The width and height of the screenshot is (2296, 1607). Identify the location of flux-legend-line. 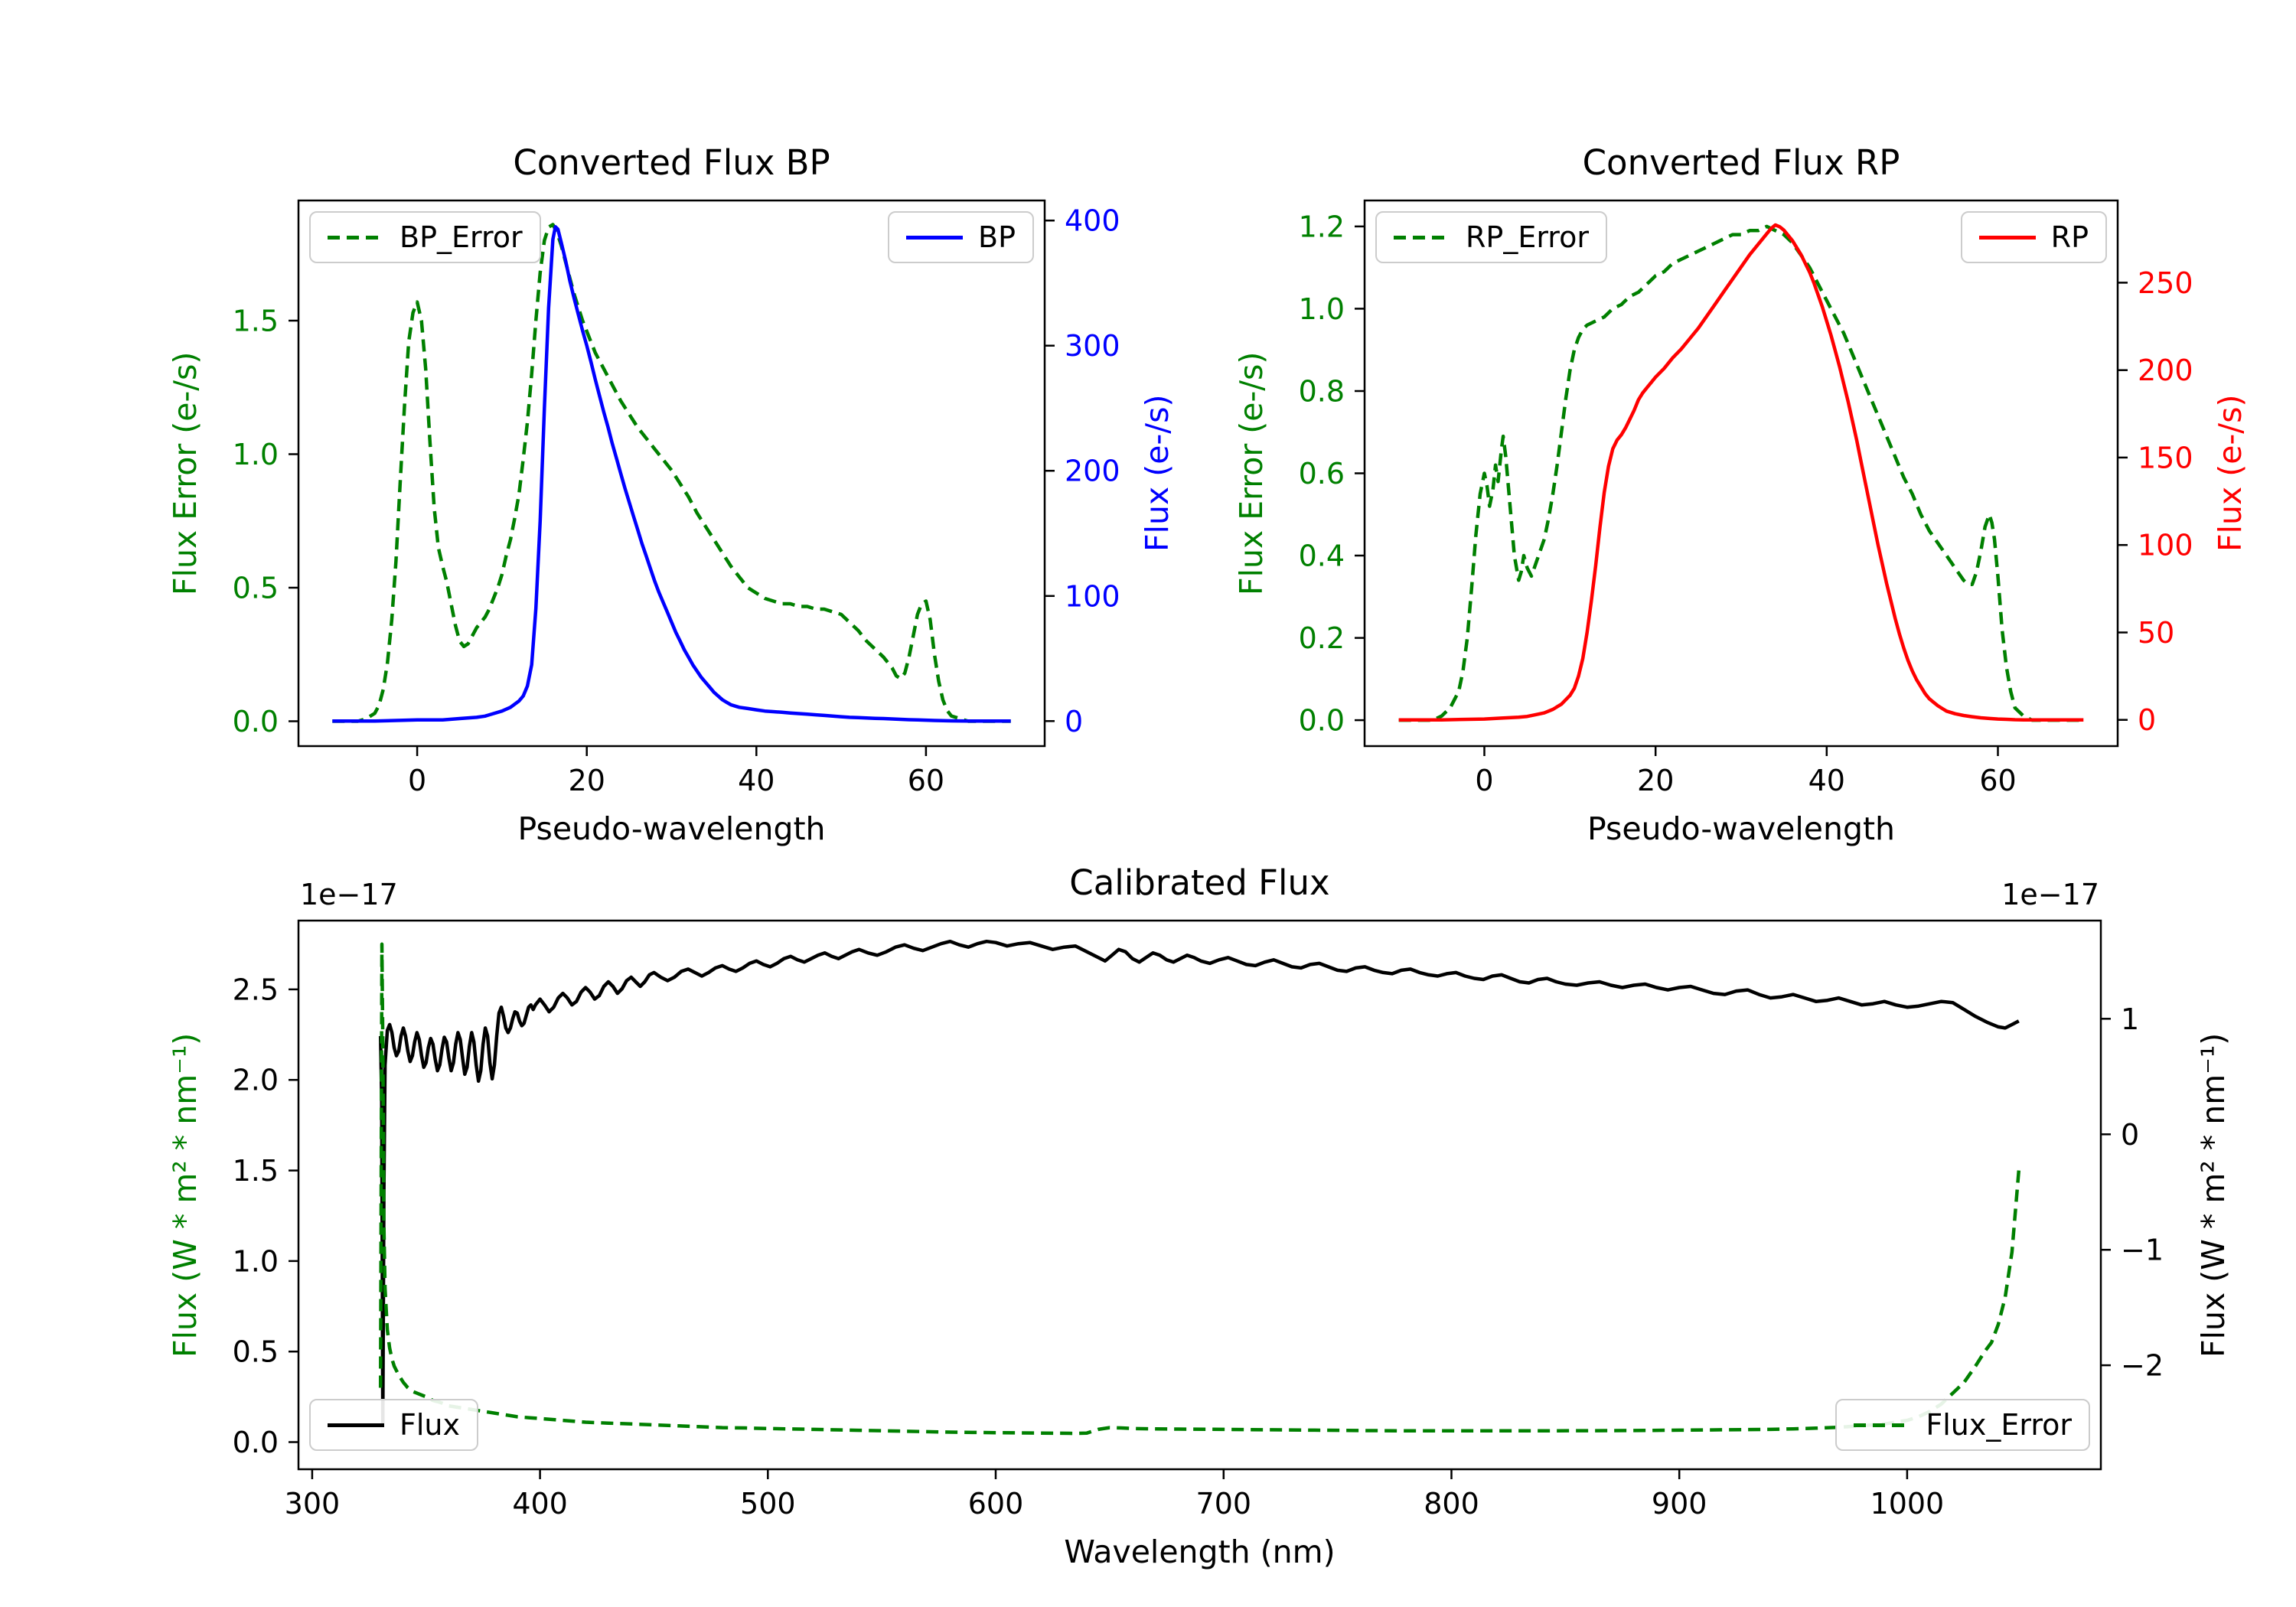
(356, 1425).